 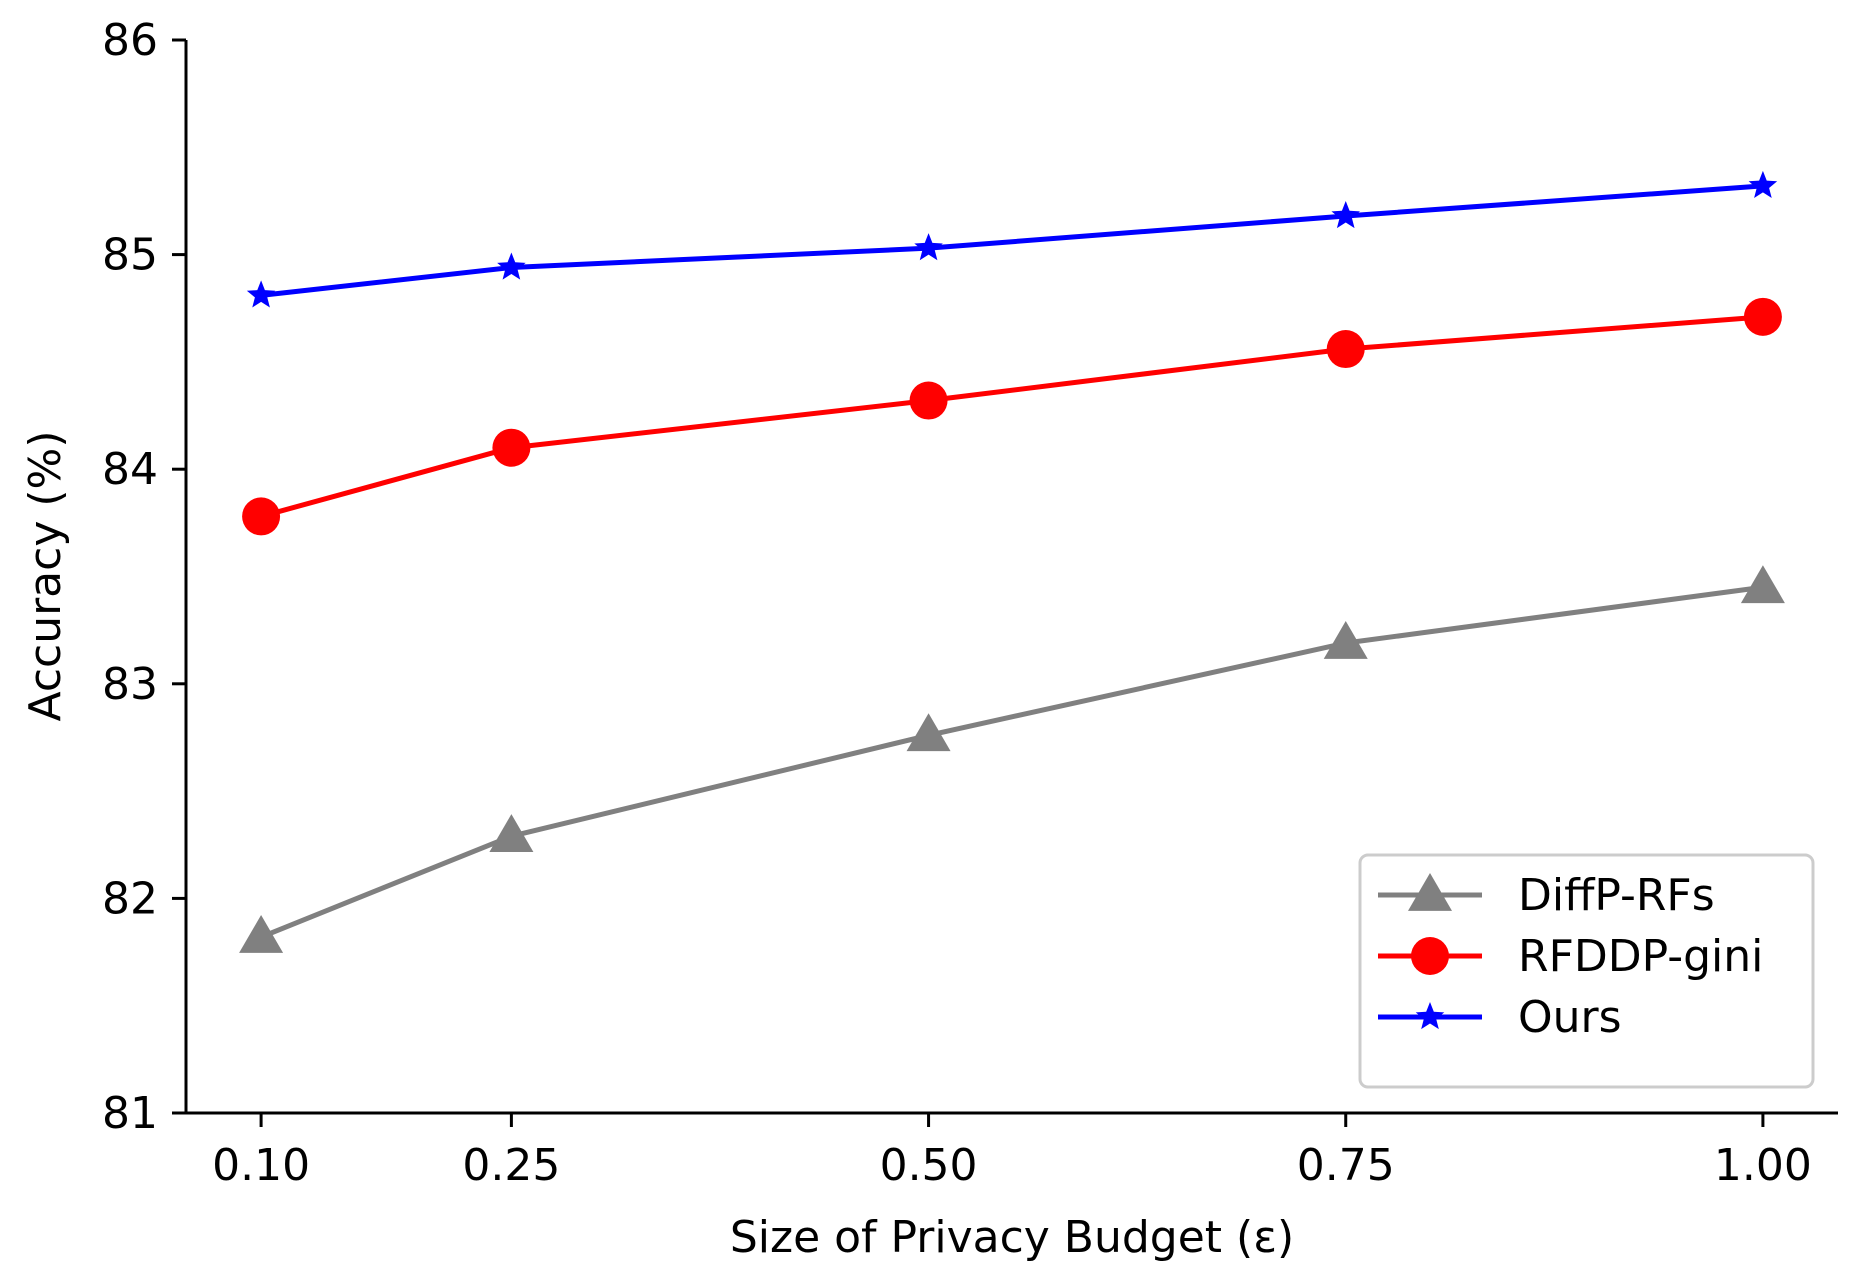 What do you see at coordinates (1763, 1165) in the screenshot?
I see `x-tick-label: 1.00` at bounding box center [1763, 1165].